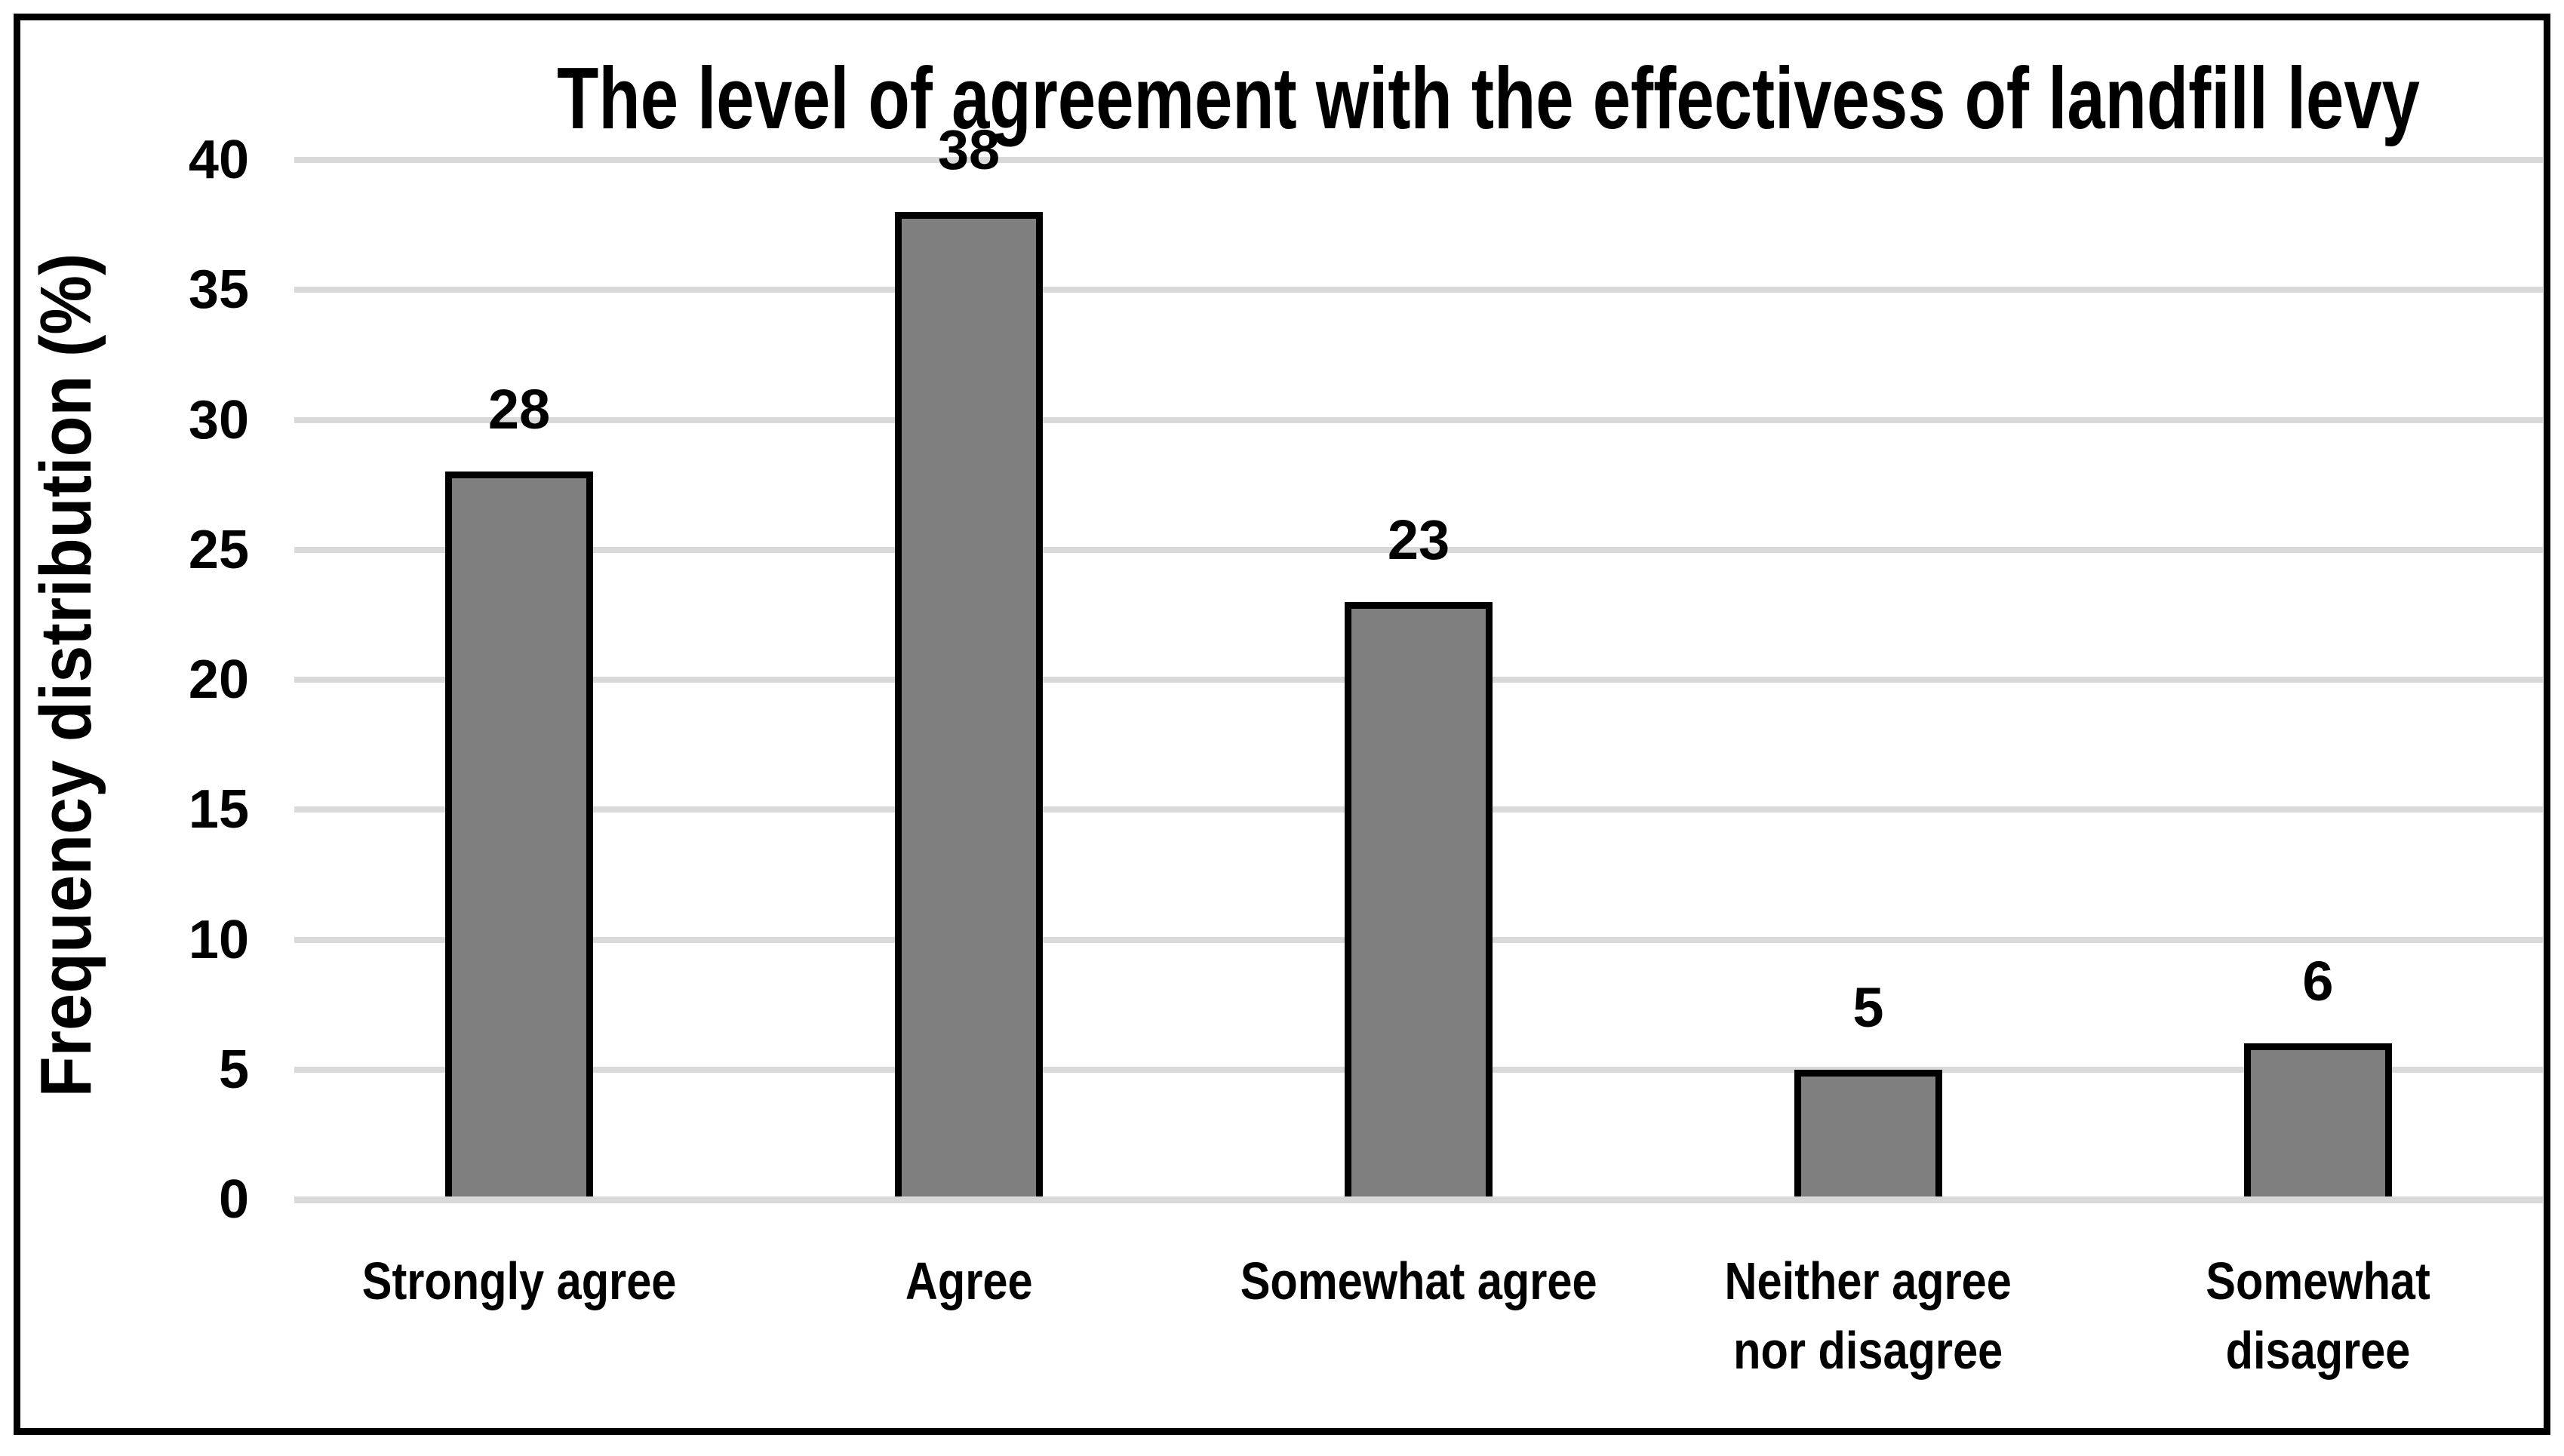  What do you see at coordinates (1868, 1316) in the screenshot?
I see `x-category-label: Neither agree nor disagree` at bounding box center [1868, 1316].